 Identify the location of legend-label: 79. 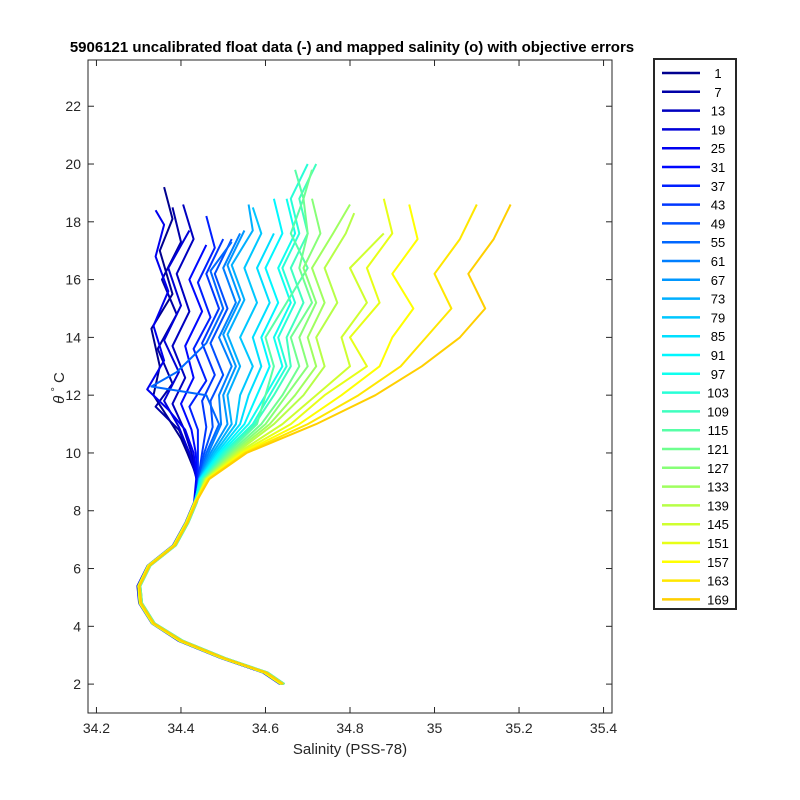
(718, 317).